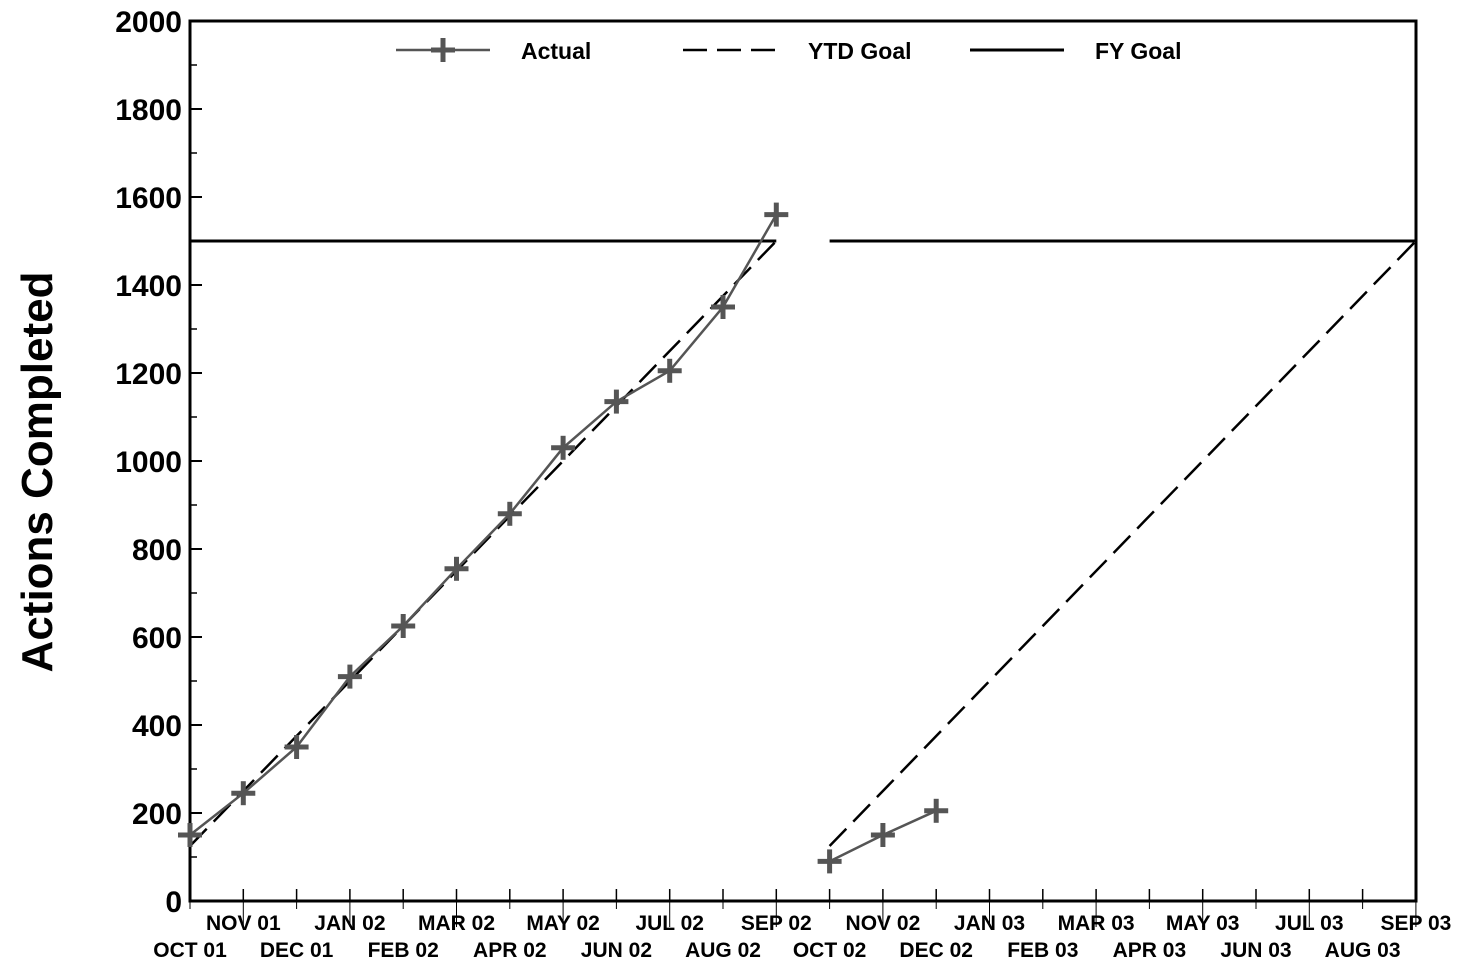 The height and width of the screenshot is (969, 1464). I want to click on x-tick-label: FEB 02, so click(403, 950).